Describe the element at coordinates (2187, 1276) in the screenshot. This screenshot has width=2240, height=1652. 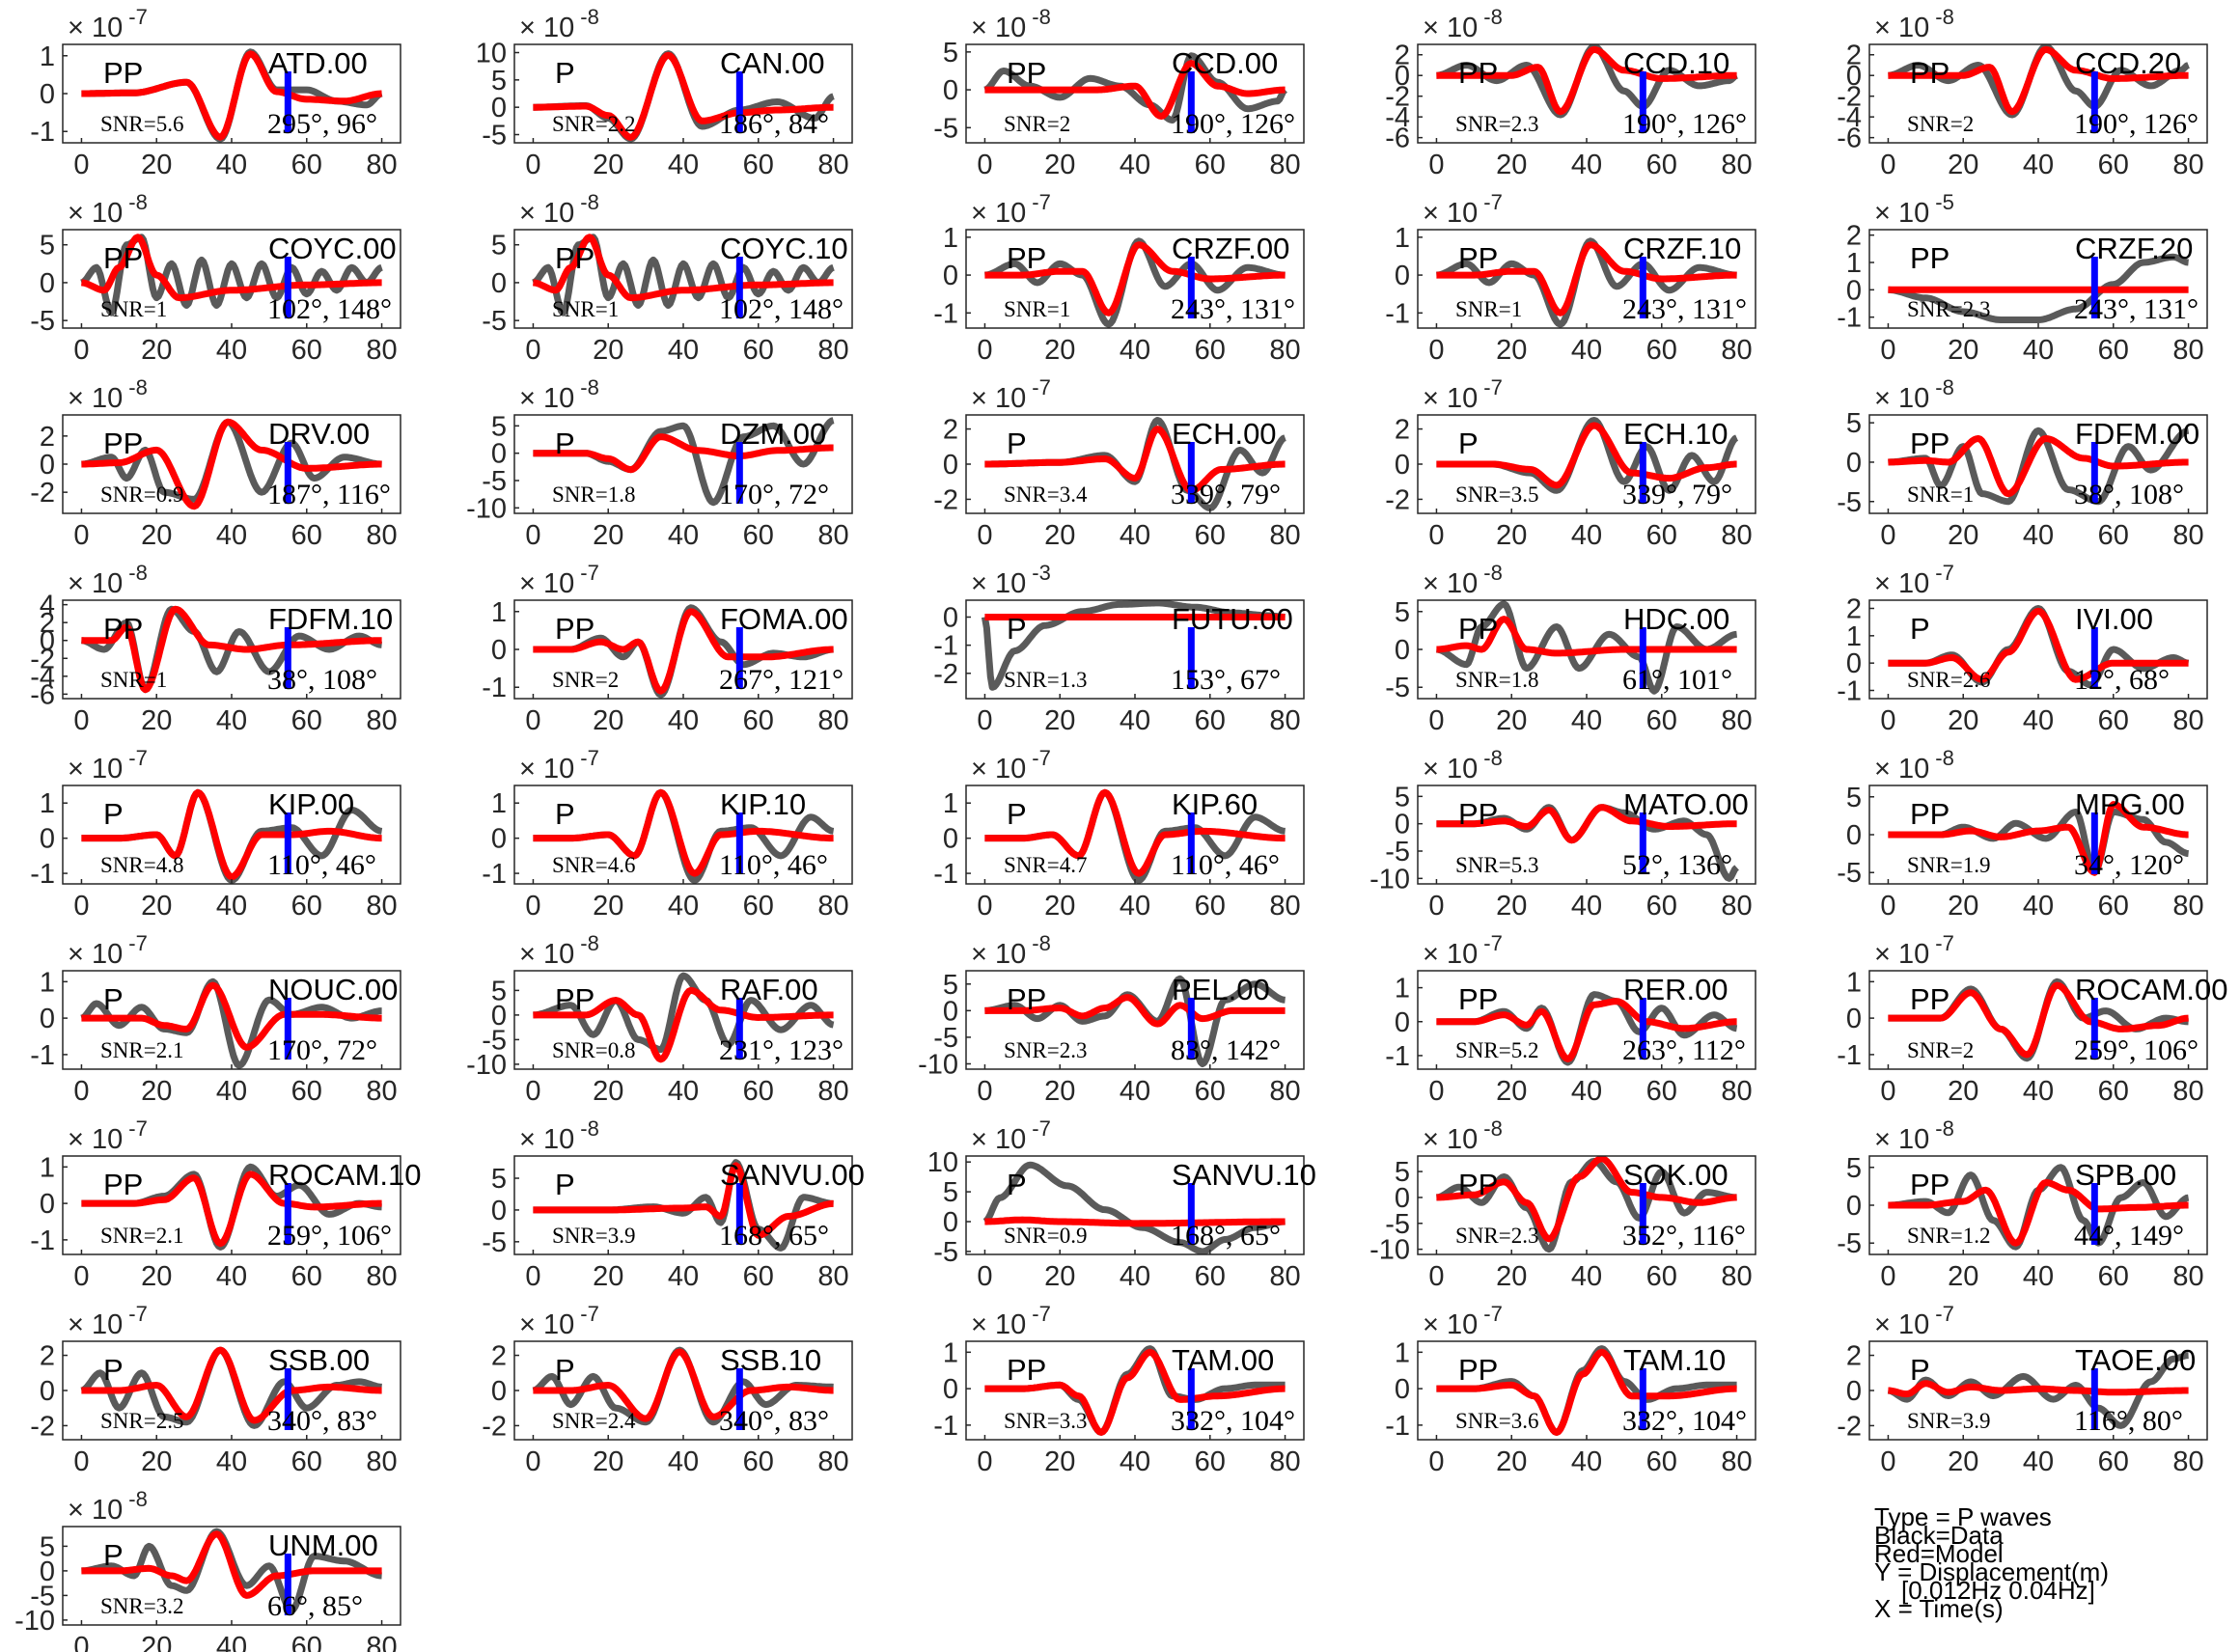
I see `panel-34-xtick-label-4: 80` at that location.